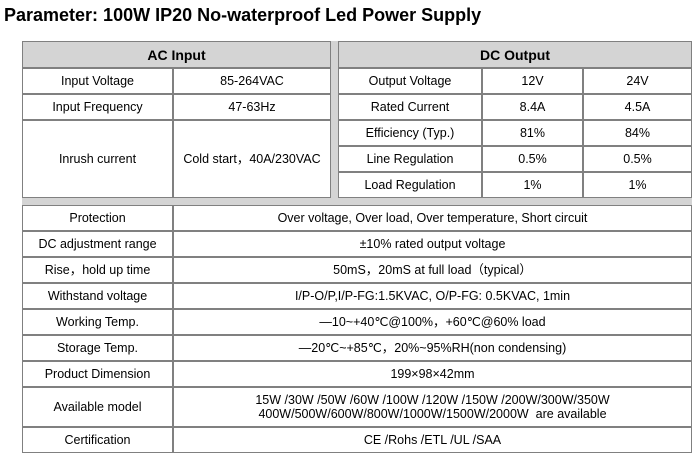 This screenshot has height=464, width=699. What do you see at coordinates (410, 185) in the screenshot?
I see `dc-label-load-regulation: Load Regulation` at bounding box center [410, 185].